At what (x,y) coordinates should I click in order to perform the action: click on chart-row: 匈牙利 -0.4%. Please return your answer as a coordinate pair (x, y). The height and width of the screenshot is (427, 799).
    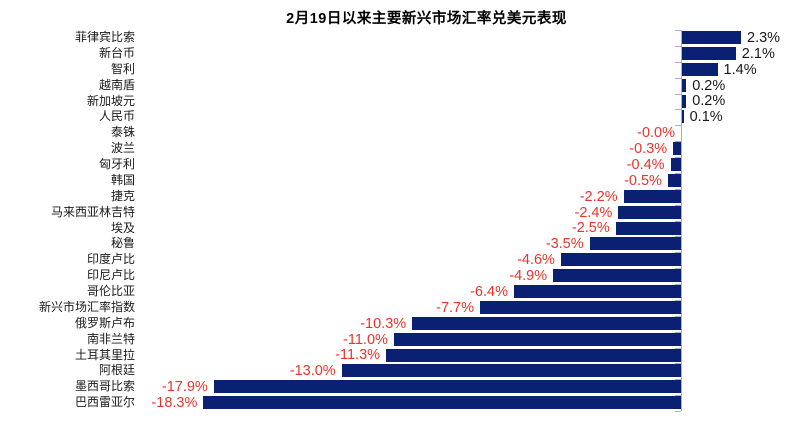
    Looking at the image, I should click on (399, 165).